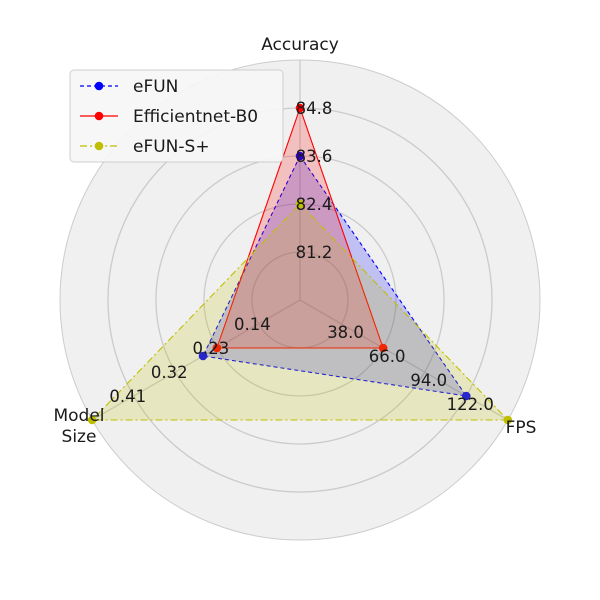  Describe the element at coordinates (387, 356) in the screenshot. I see `tick-label: 66.0` at that location.